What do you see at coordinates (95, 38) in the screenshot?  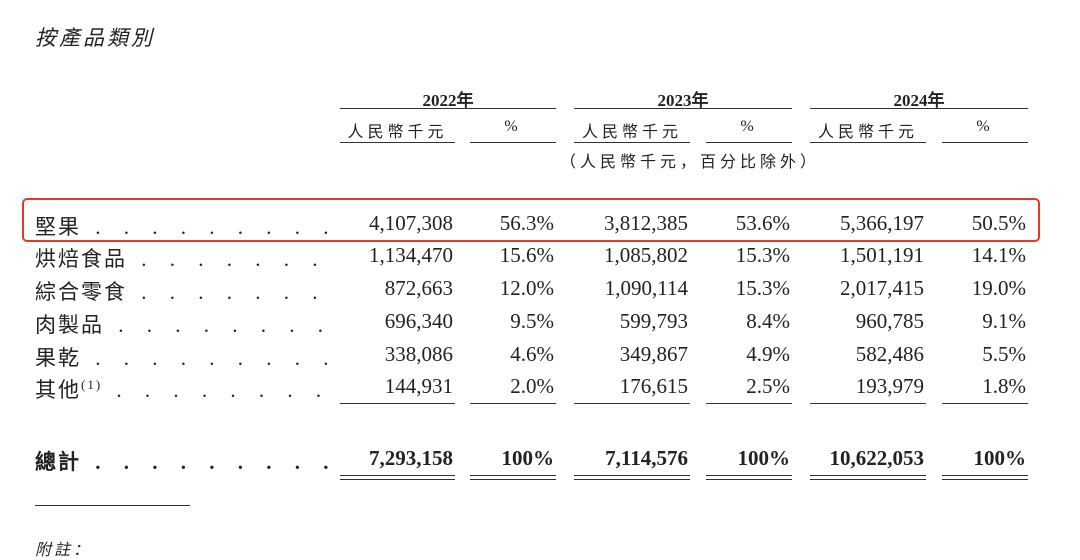 I see `section-title: 按產品類別` at bounding box center [95, 38].